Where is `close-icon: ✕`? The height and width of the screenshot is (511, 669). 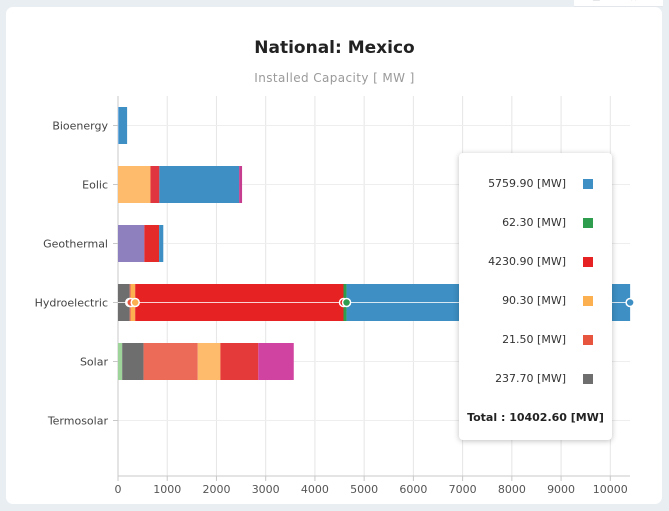 close-icon: ✕ is located at coordinates (634, 2).